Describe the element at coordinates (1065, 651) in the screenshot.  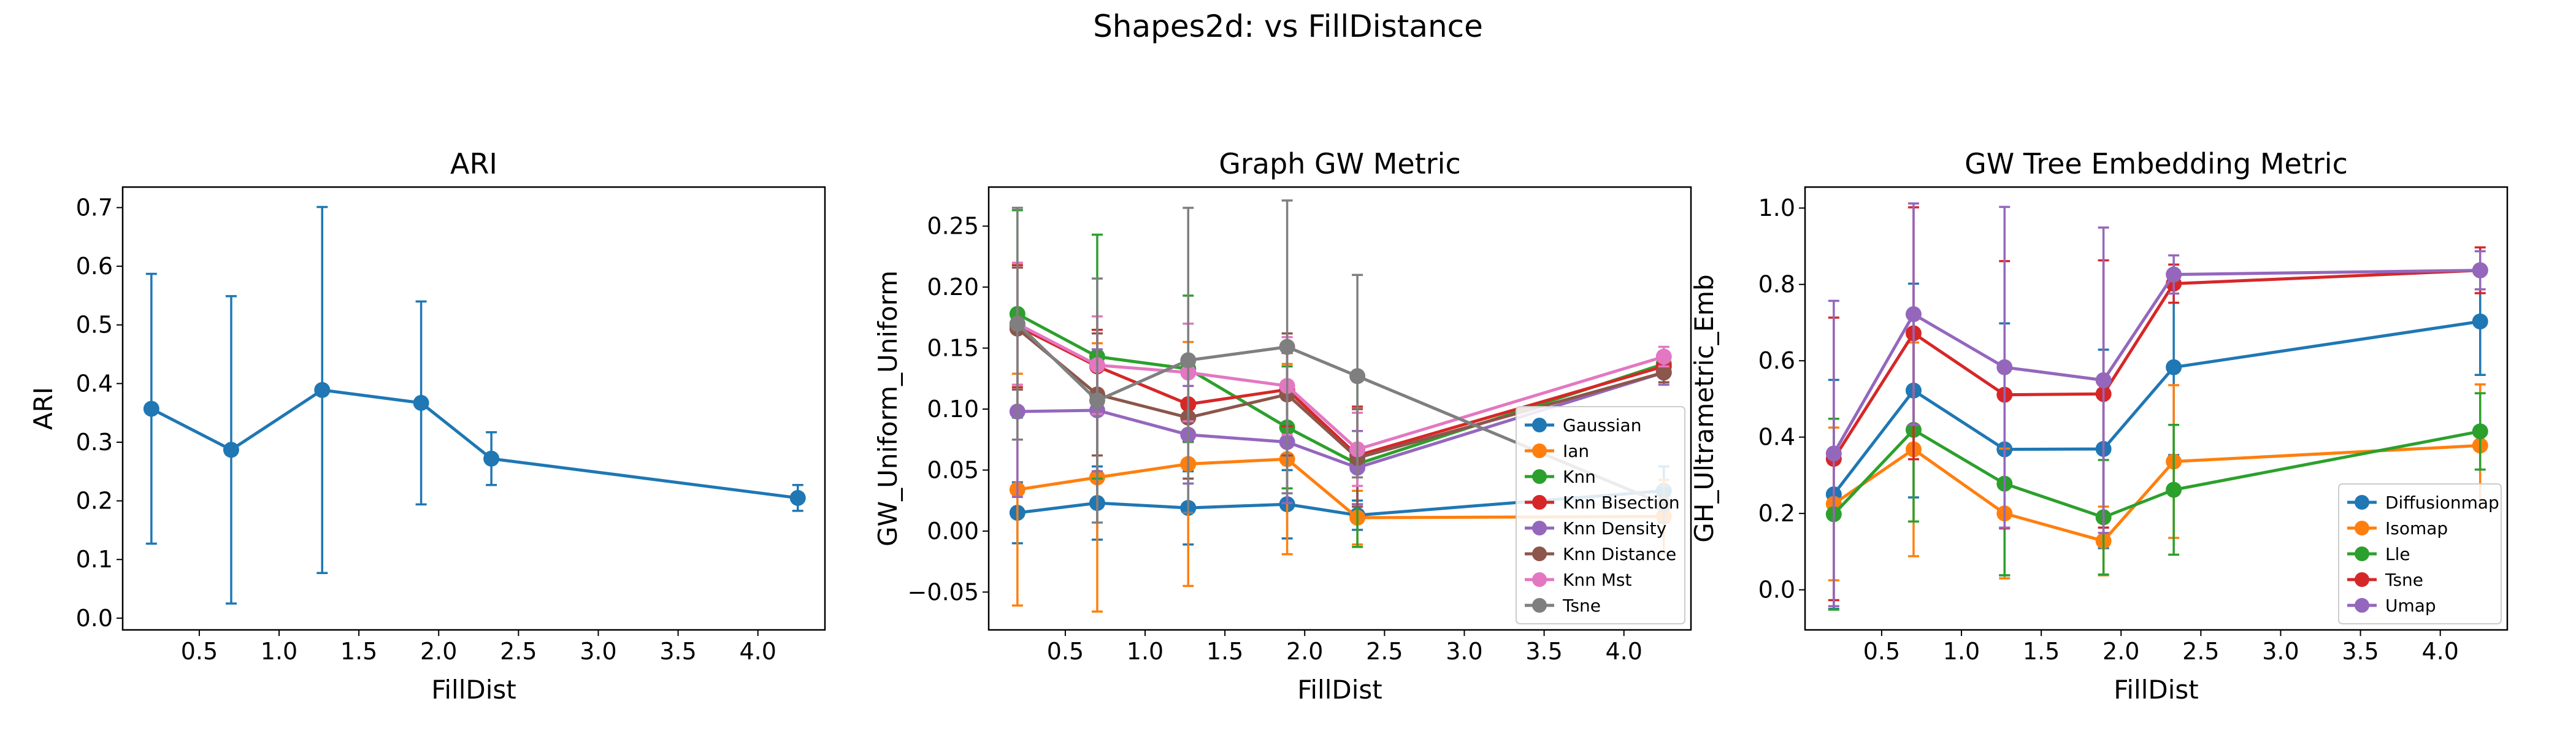
I see `panel-1-x-tick-label: 0.5` at that location.